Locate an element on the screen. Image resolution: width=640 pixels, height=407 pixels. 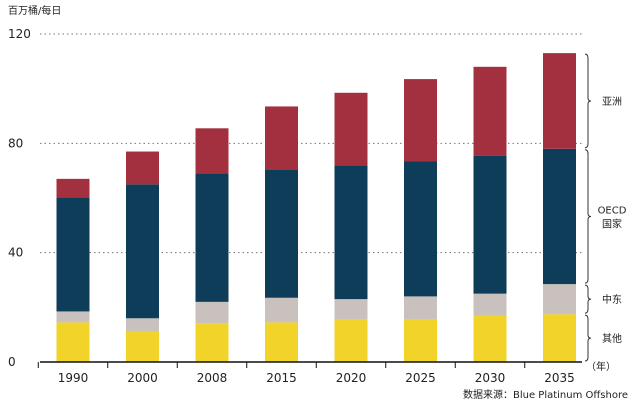
x-tick-label: 2035 is located at coordinates (559, 378).